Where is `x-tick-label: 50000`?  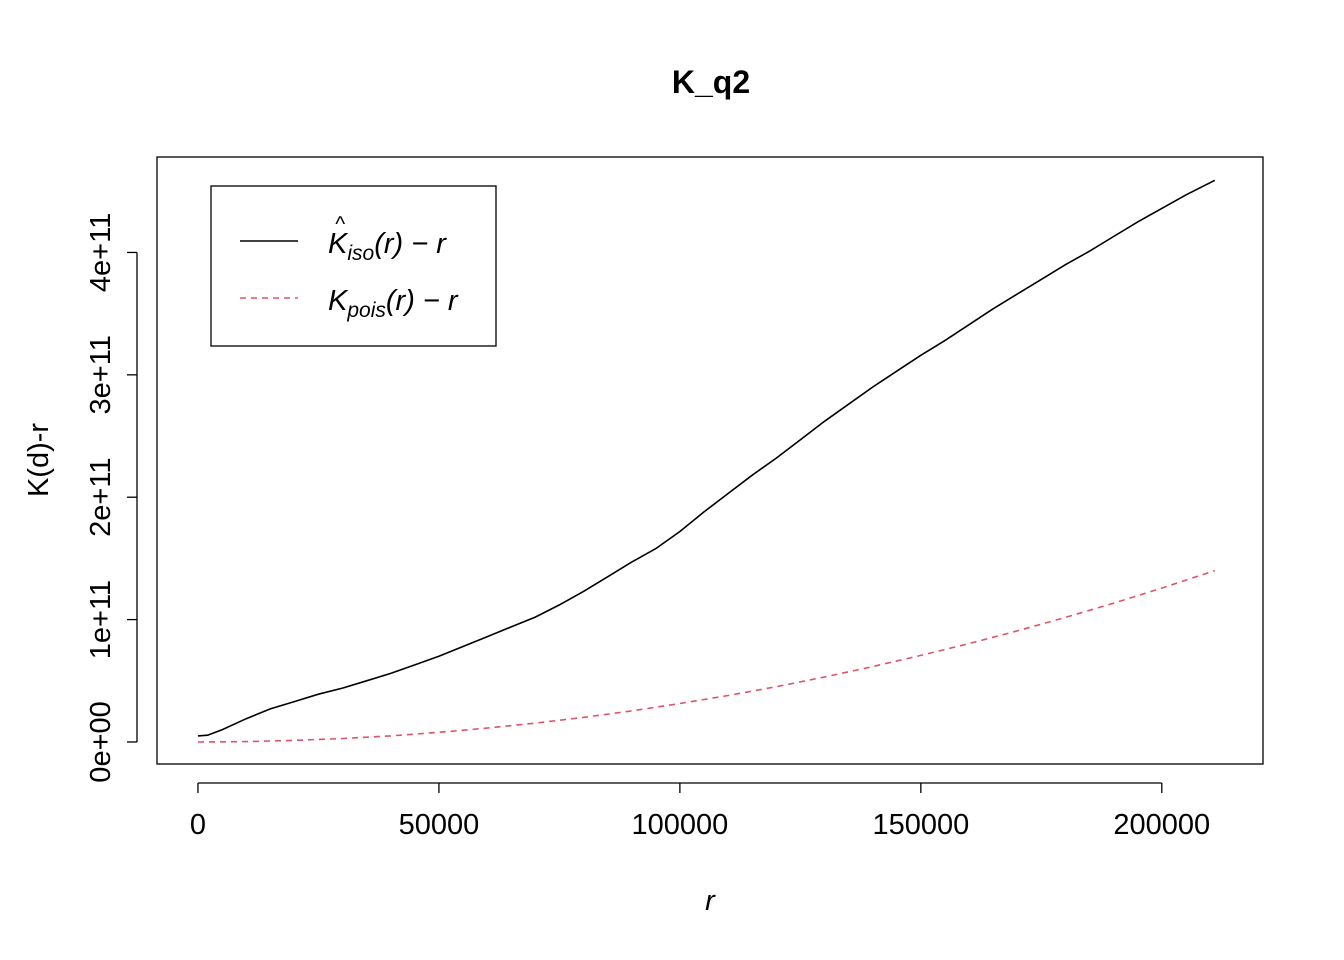
x-tick-label: 50000 is located at coordinates (439, 825).